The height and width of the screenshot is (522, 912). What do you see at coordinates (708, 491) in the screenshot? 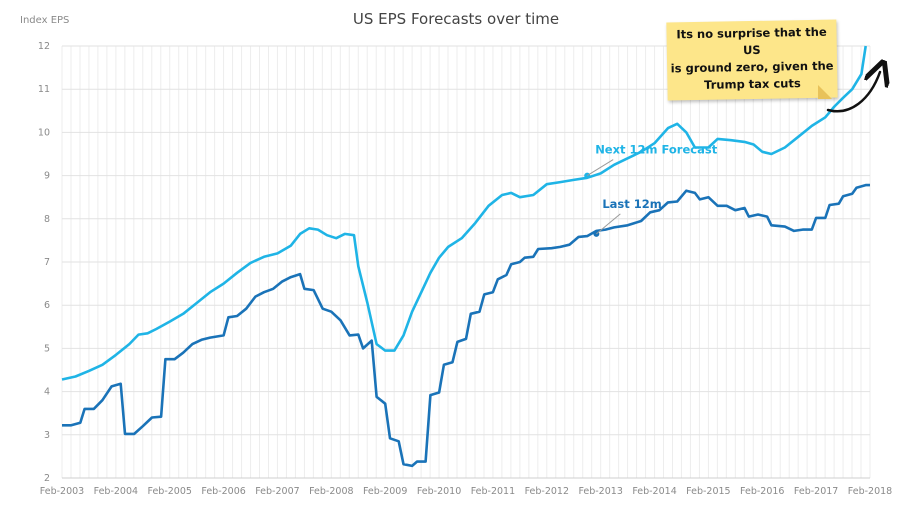
I see `x-tick-label: Feb-2015` at bounding box center [708, 491].